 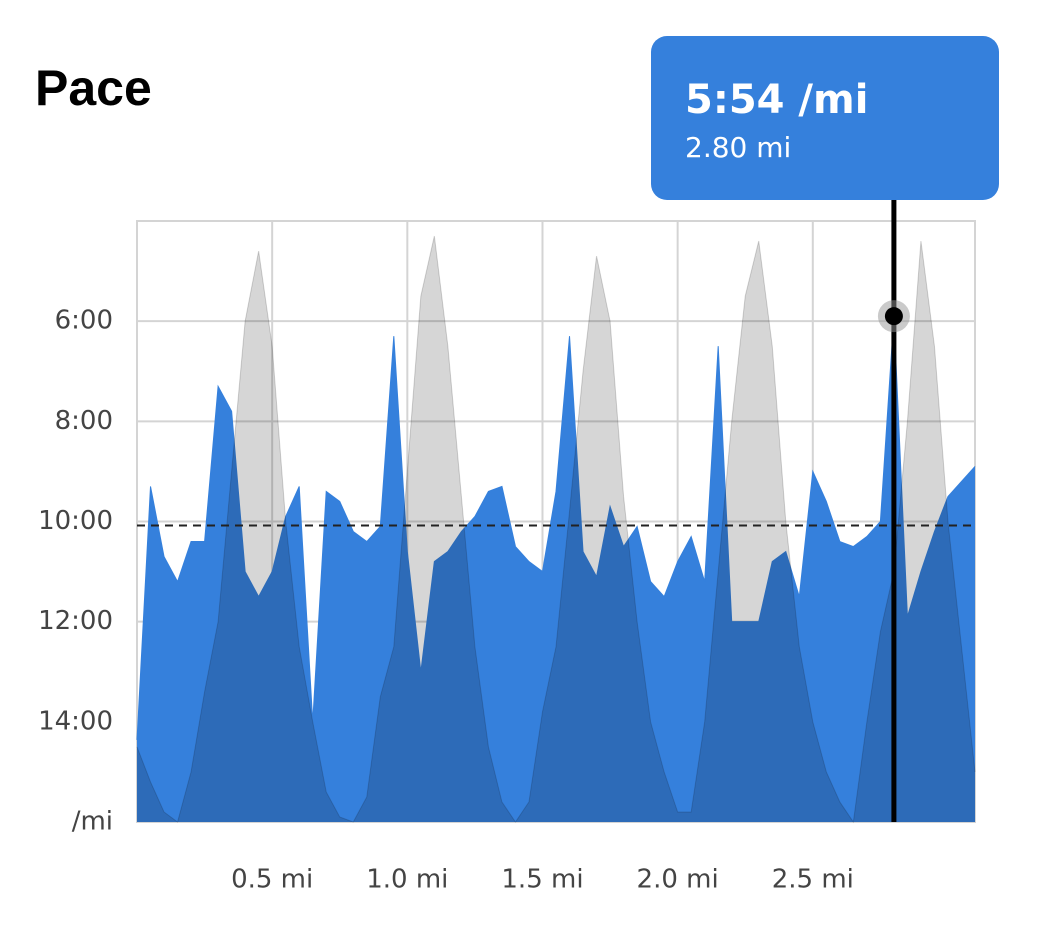 I want to click on y-tick-label: 14:00, so click(x=75, y=721).